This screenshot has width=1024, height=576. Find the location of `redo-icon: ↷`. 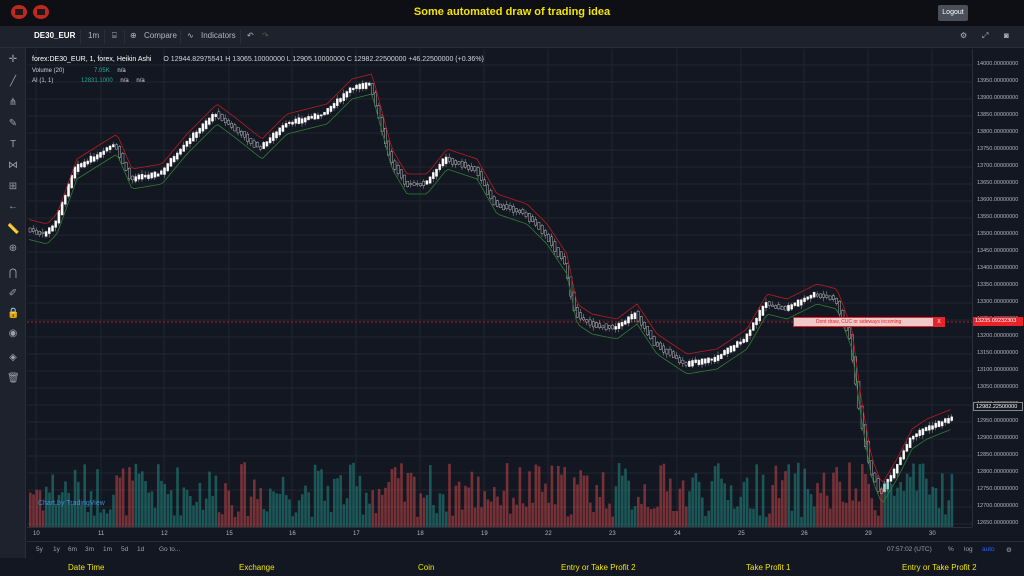

redo-icon: ↷ is located at coordinates (265, 35).